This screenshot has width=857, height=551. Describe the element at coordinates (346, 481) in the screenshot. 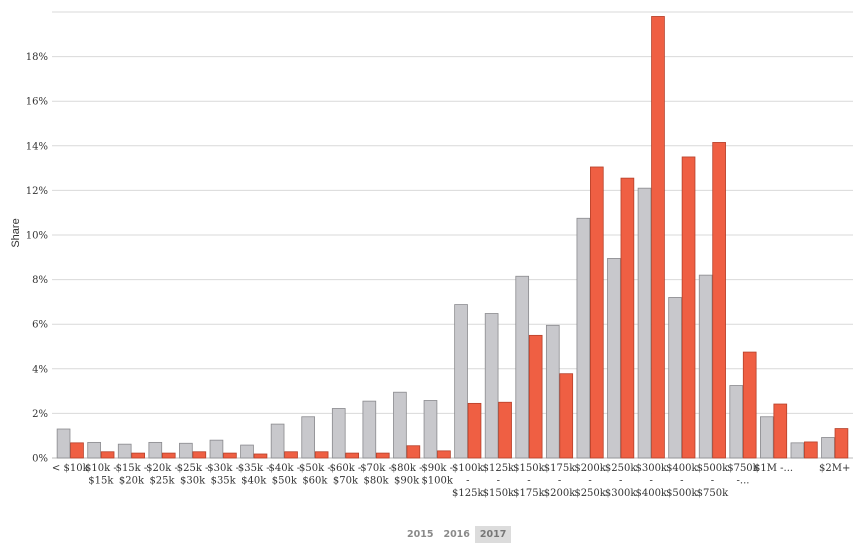

I see `x-tick-label: $70k` at that location.